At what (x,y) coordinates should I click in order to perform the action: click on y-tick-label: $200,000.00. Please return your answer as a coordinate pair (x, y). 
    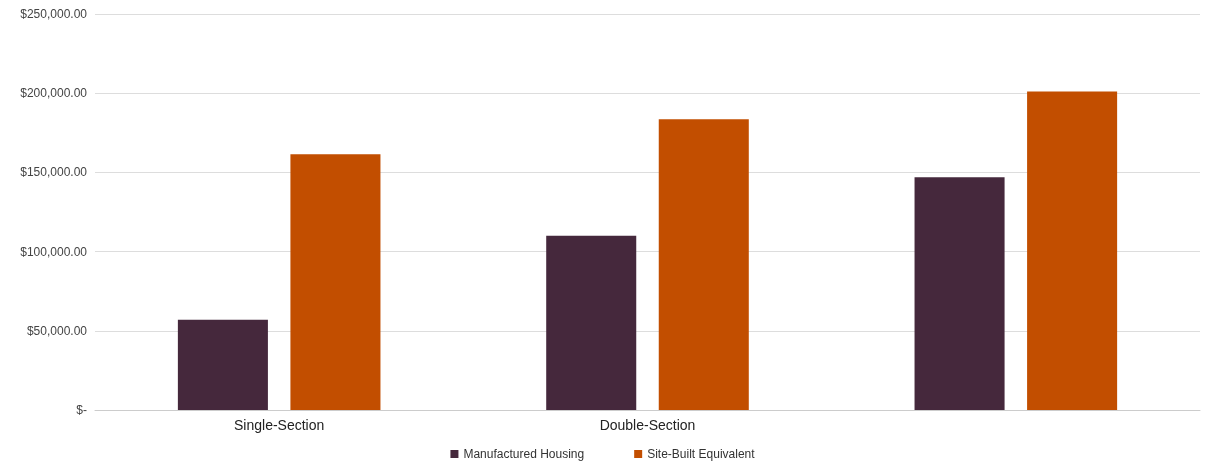
    Looking at the image, I should click on (54, 93).